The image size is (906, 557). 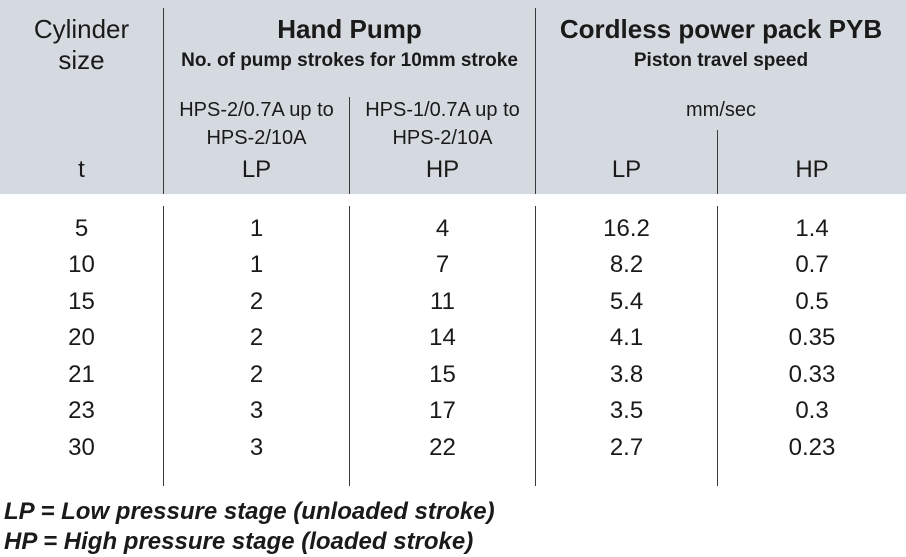 I want to click on cell-size: 20, so click(x=81, y=337).